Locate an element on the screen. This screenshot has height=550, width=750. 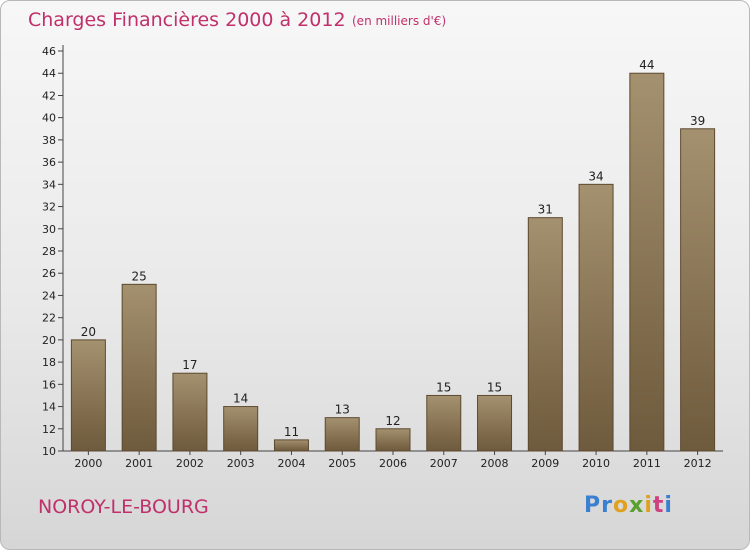
y-tick-label: 46 is located at coordinates (49, 51).